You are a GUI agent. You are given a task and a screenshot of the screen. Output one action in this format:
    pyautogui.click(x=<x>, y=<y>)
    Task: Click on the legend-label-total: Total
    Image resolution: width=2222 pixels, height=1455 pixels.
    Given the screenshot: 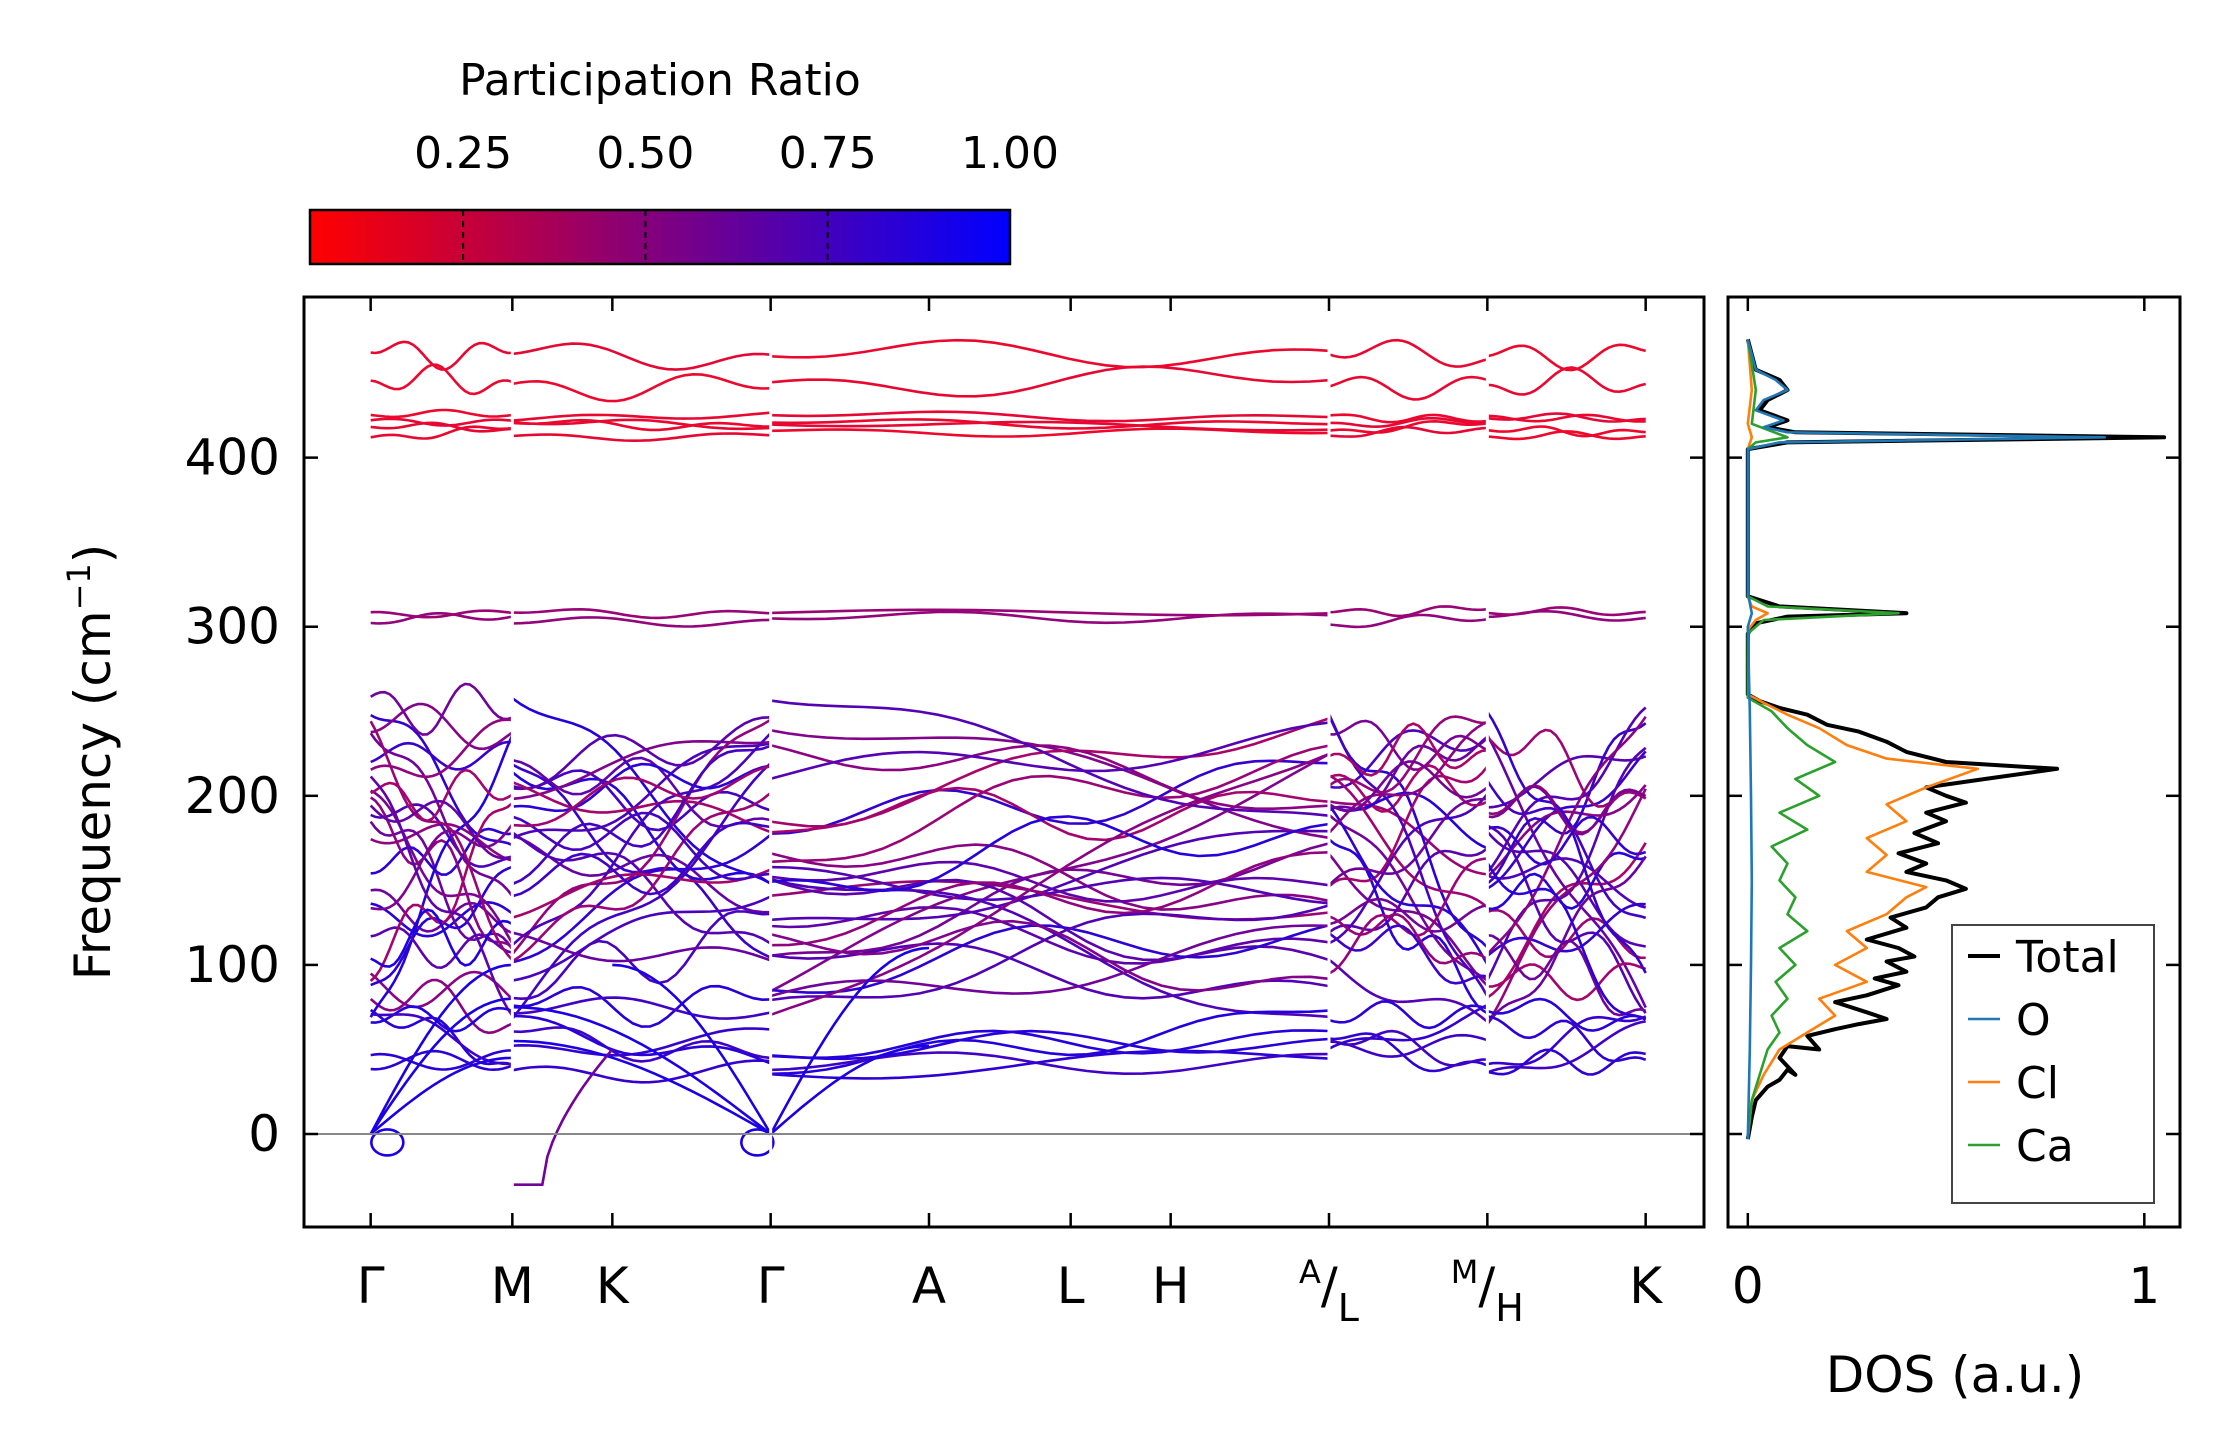 What is the action you would take?
    pyautogui.click(x=2067, y=957)
    